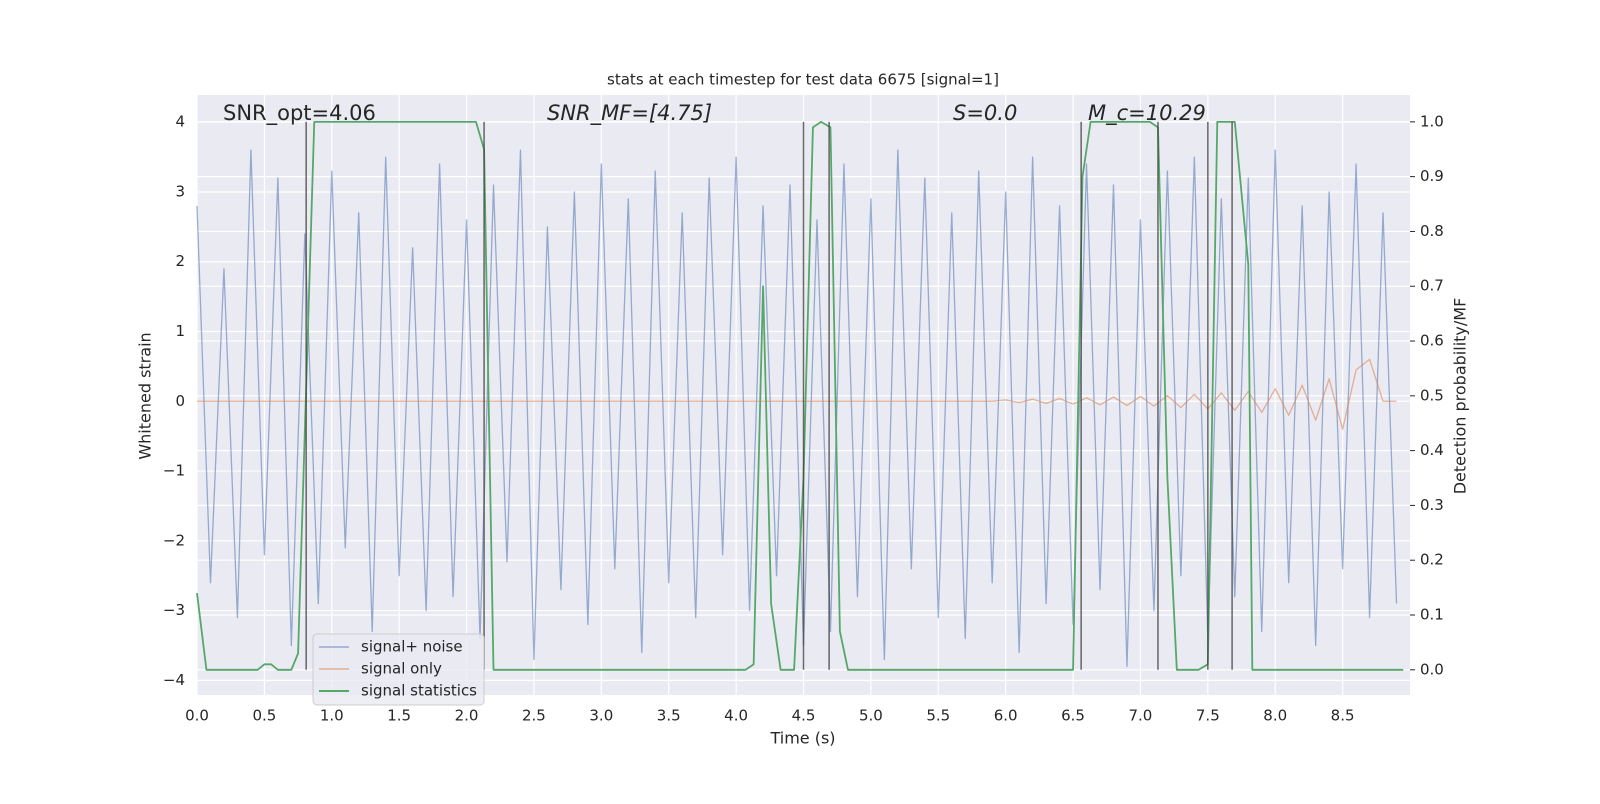 The image size is (1600, 804). I want to click on x-tick-label: 6.0, so click(1006, 716).